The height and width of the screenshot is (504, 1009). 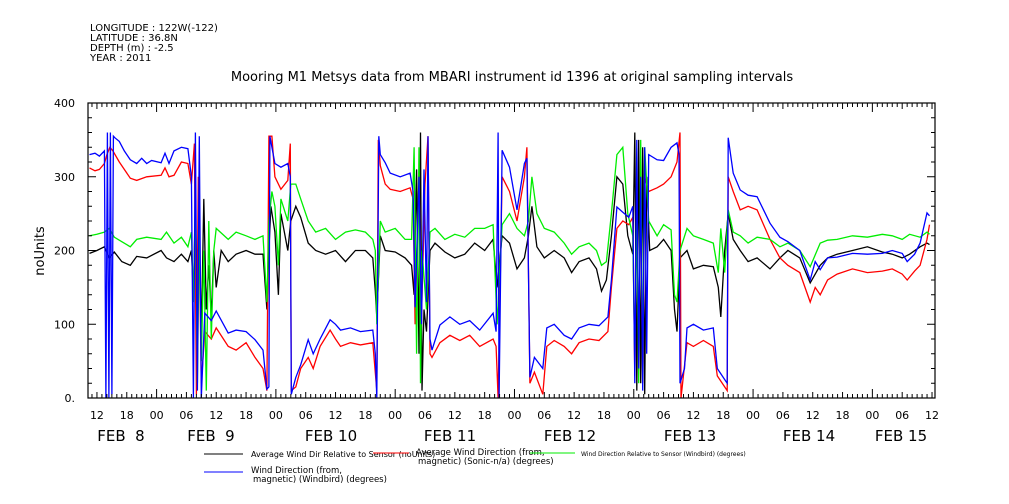 I want to click on year-text: YEAR : 2011, so click(x=120, y=58).